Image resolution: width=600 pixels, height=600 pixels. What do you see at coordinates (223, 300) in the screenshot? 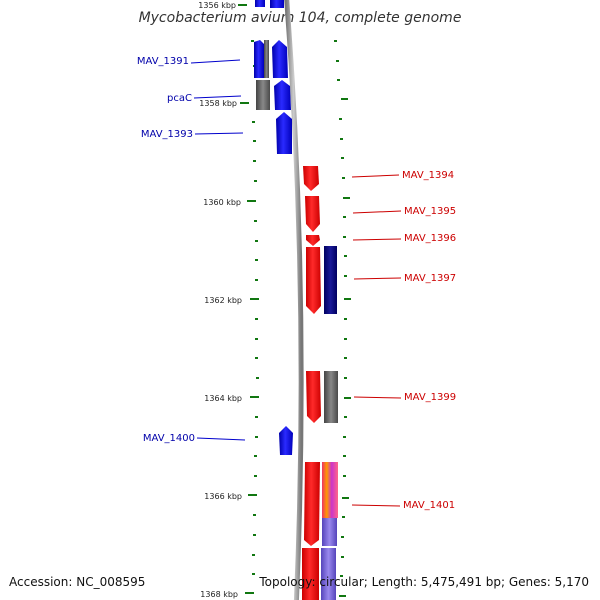
I see `kbp-label: 1362 kbp` at bounding box center [223, 300].